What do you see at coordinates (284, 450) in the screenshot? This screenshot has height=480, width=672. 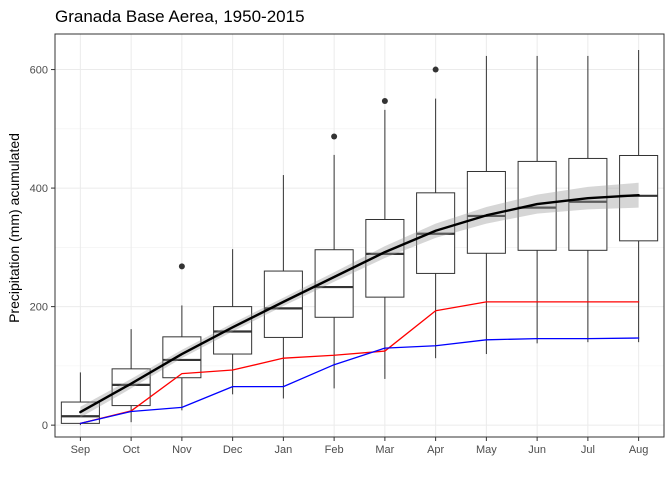 I see `x-tick-label: Jan` at bounding box center [284, 450].